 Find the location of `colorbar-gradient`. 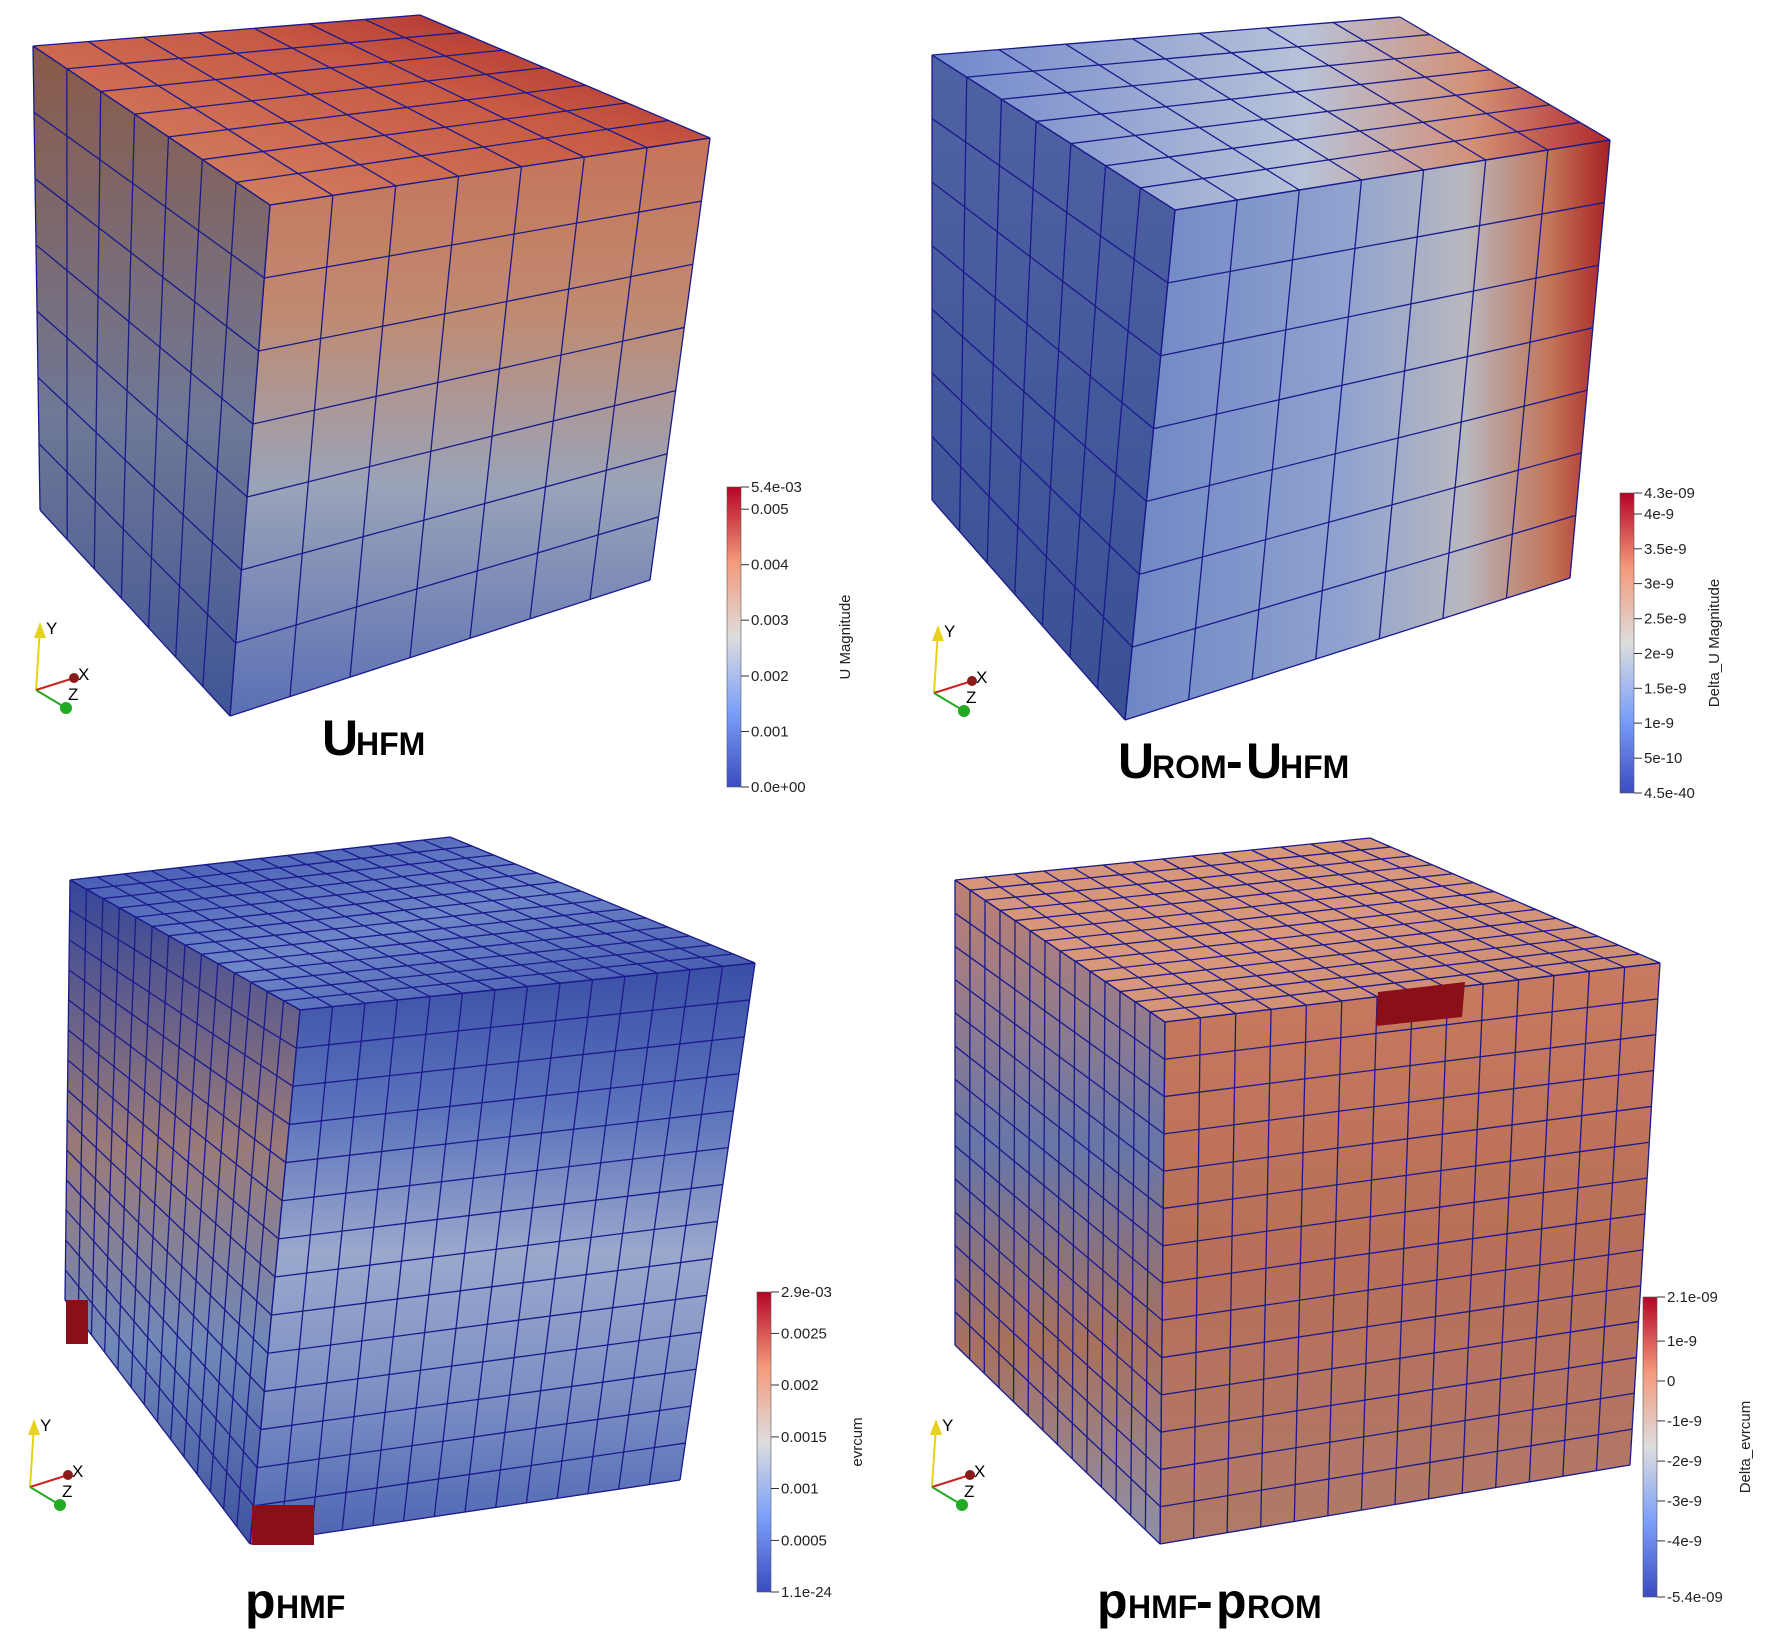

colorbar-gradient is located at coordinates (1627, 643).